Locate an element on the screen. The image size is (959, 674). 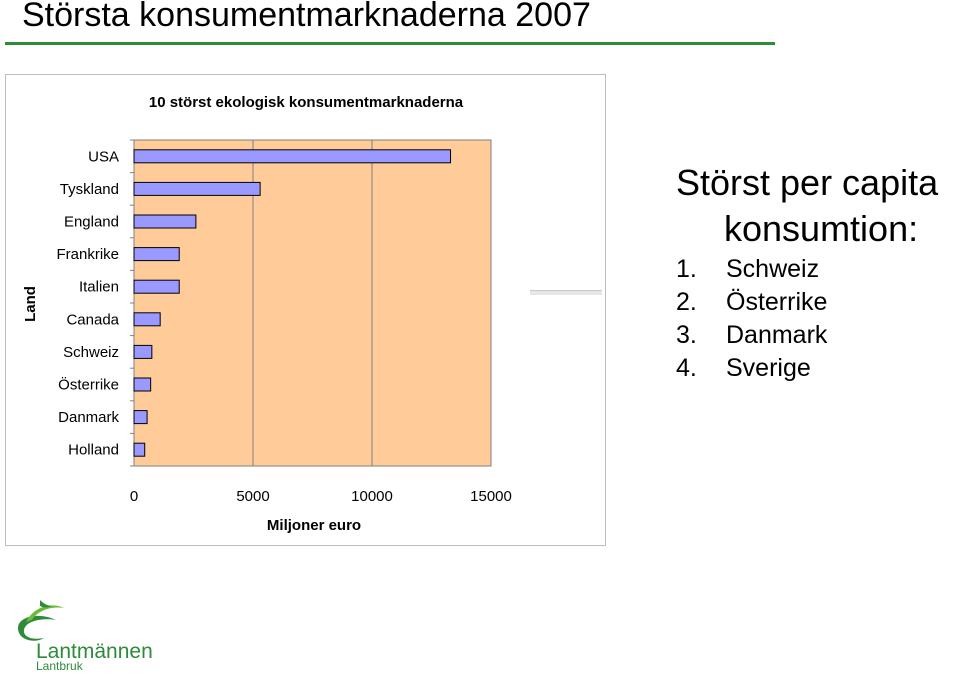
list-item: 3. Danmark is located at coordinates (751, 335).